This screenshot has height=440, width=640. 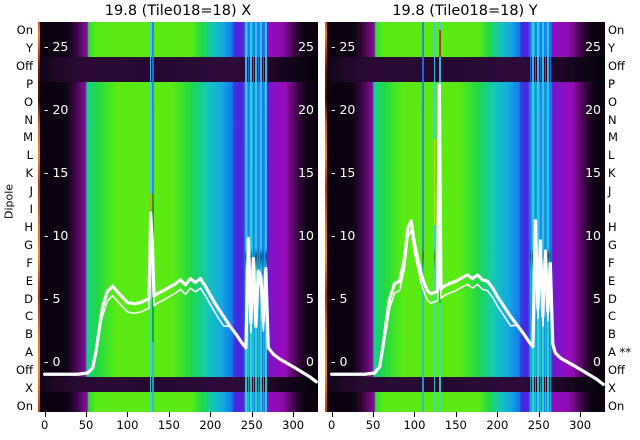 I want to click on x-axis-tick-label: 0, so click(x=331, y=425).